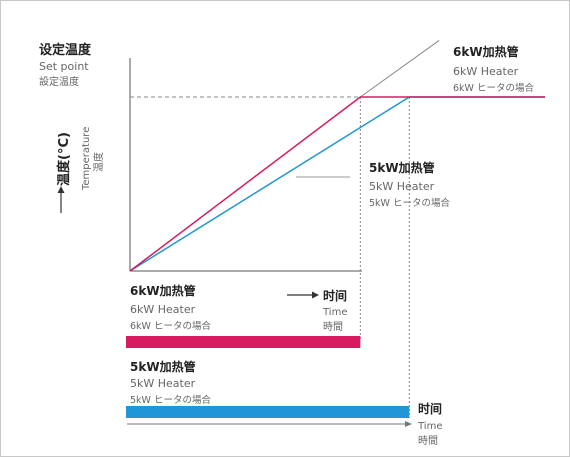 The height and width of the screenshot is (457, 570). I want to click on series-6kw-label-cn: 6kW加热管, so click(486, 51).